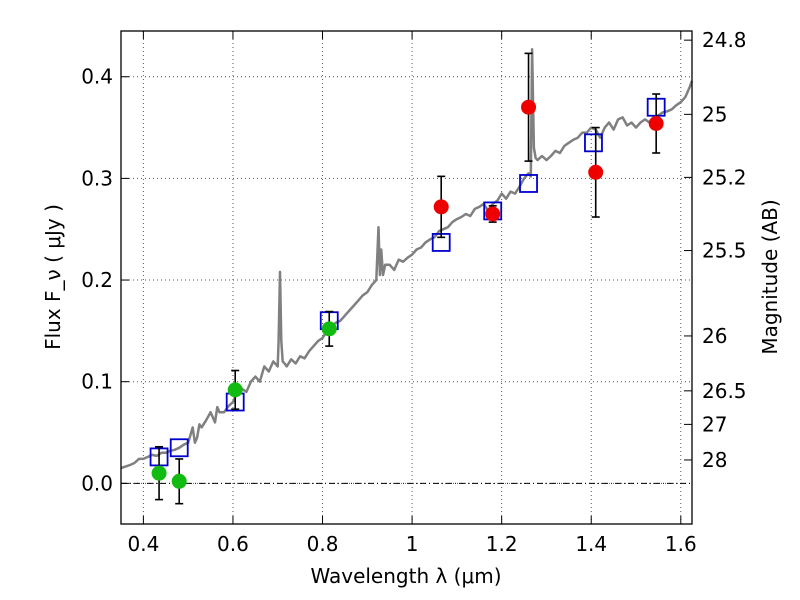 The width and height of the screenshot is (800, 600). What do you see at coordinates (714, 114) in the screenshot?
I see `right-tick-label: 25` at bounding box center [714, 114].